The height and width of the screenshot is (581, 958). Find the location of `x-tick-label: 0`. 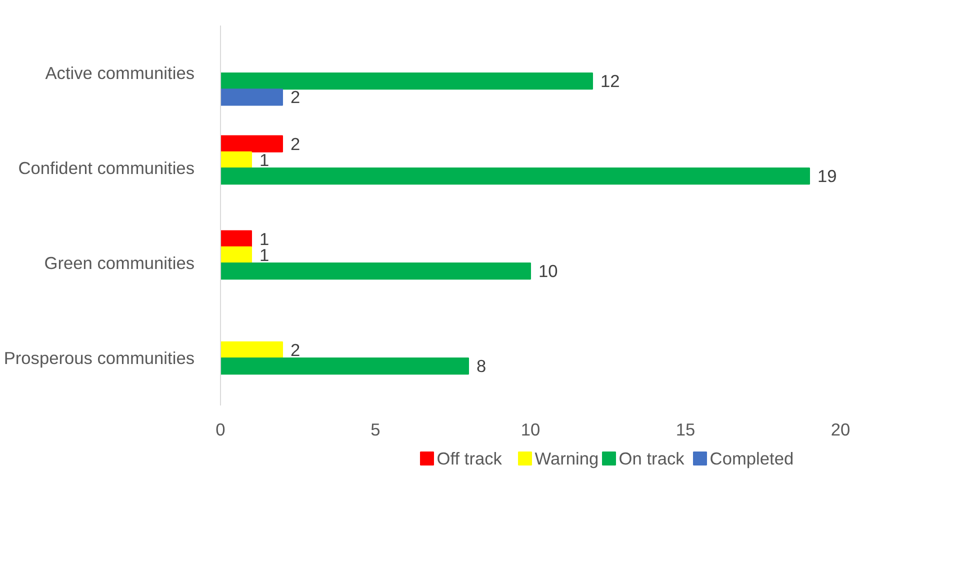

x-tick-label: 0 is located at coordinates (221, 430).